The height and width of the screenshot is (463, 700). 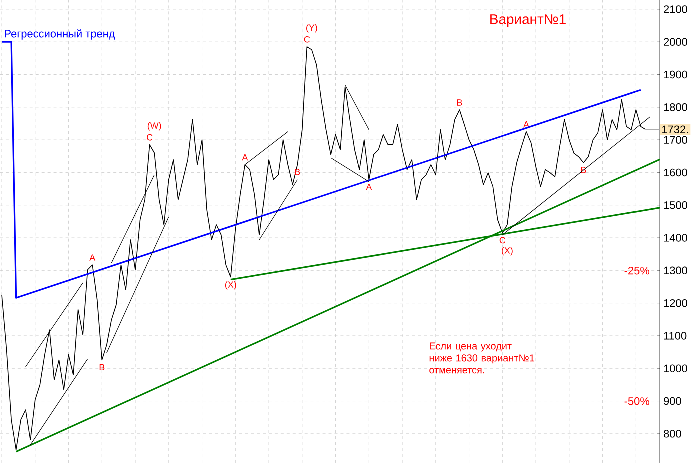 I want to click on series-label: Регрессионный тренд, so click(x=60, y=35).